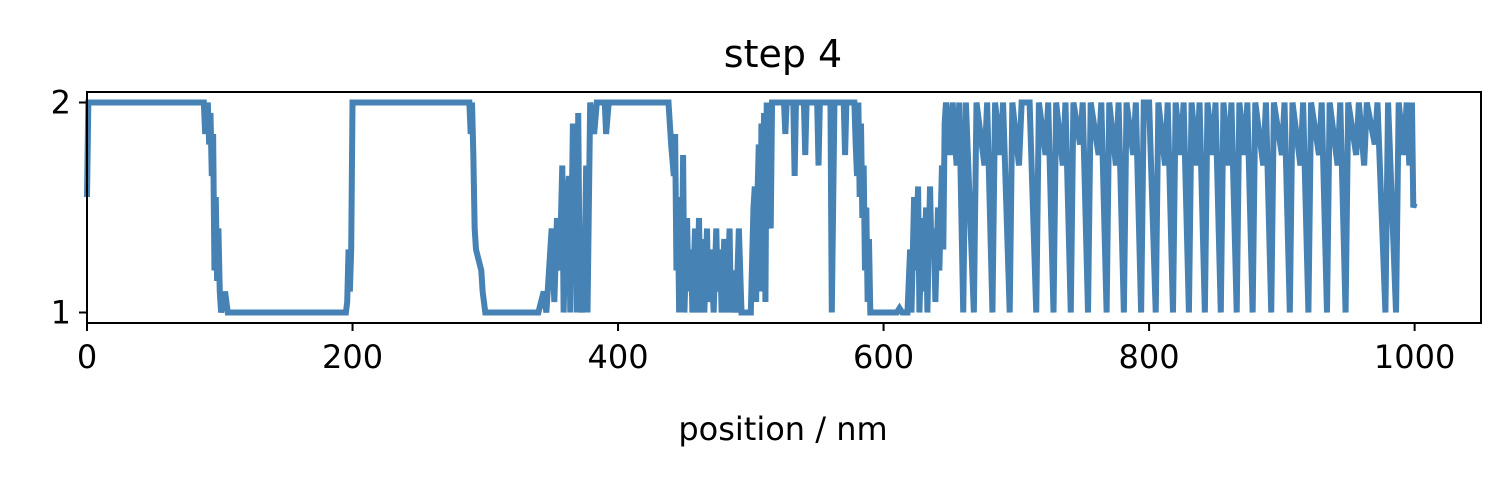 This screenshot has height=479, width=1510. Describe the element at coordinates (61, 103) in the screenshot. I see `y-tick-label: 2` at that location.